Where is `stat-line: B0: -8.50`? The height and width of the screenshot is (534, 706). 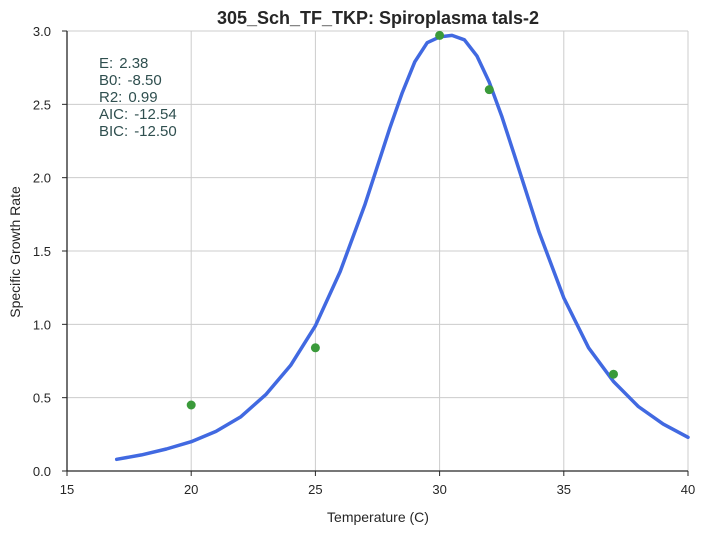 stat-line: B0: -8.50 is located at coordinates (130, 80).